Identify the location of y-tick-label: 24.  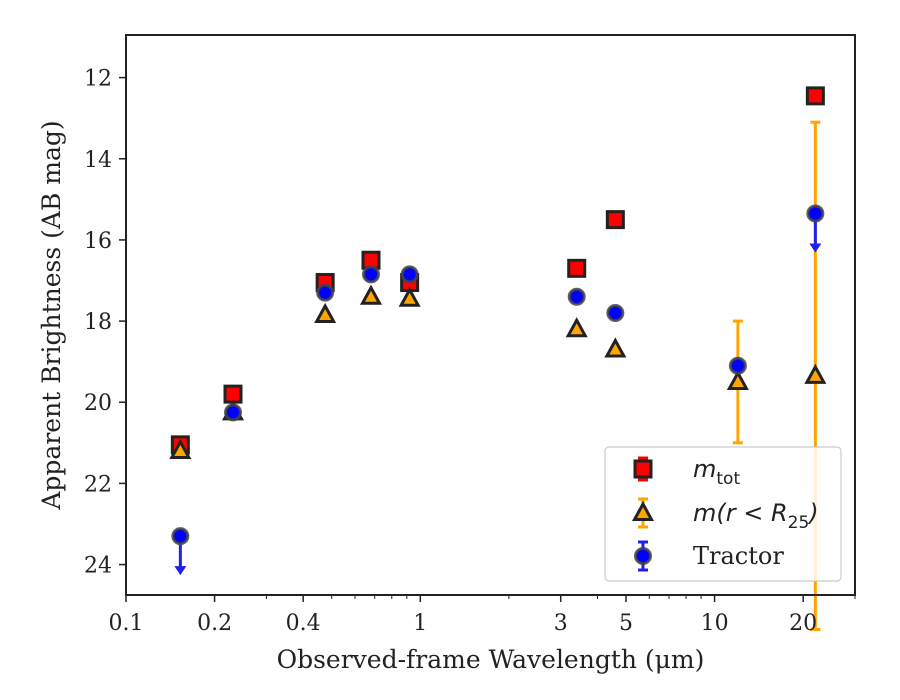
(98, 566).